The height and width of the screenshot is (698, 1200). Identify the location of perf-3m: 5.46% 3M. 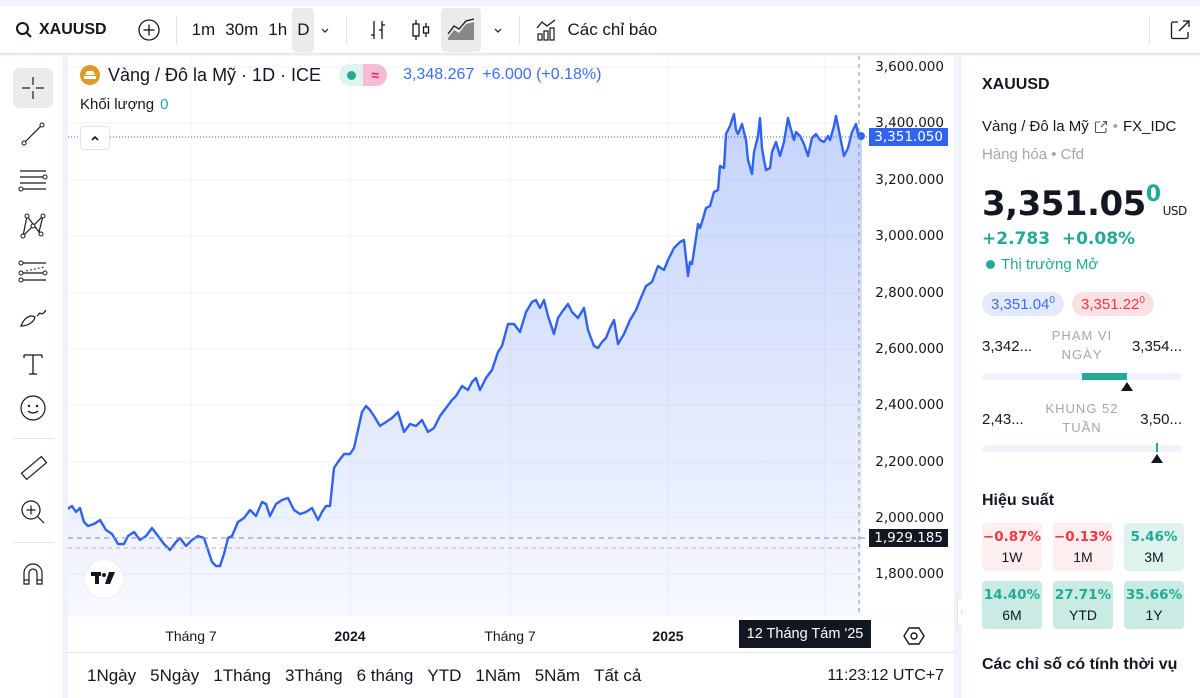
(1154, 547).